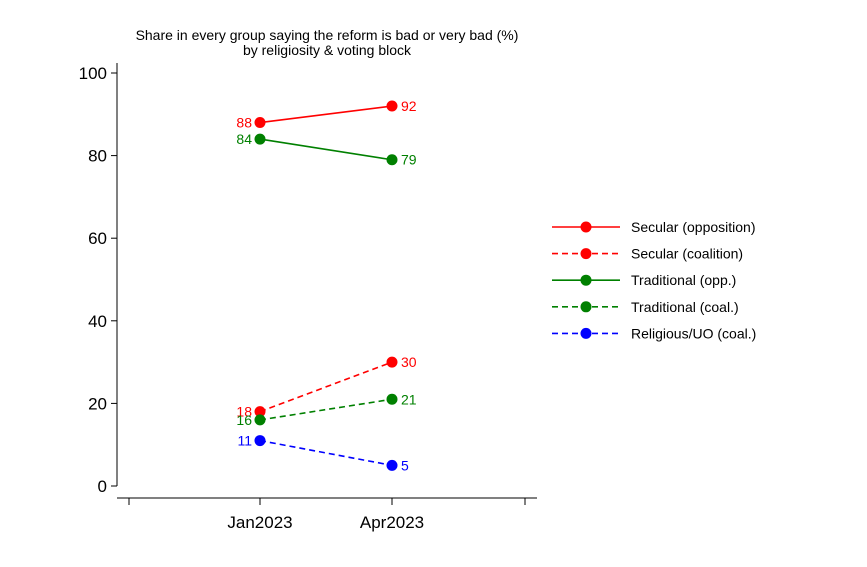 This screenshot has width=867, height=567. What do you see at coordinates (244, 412) in the screenshot?
I see `data-label: 18` at bounding box center [244, 412].